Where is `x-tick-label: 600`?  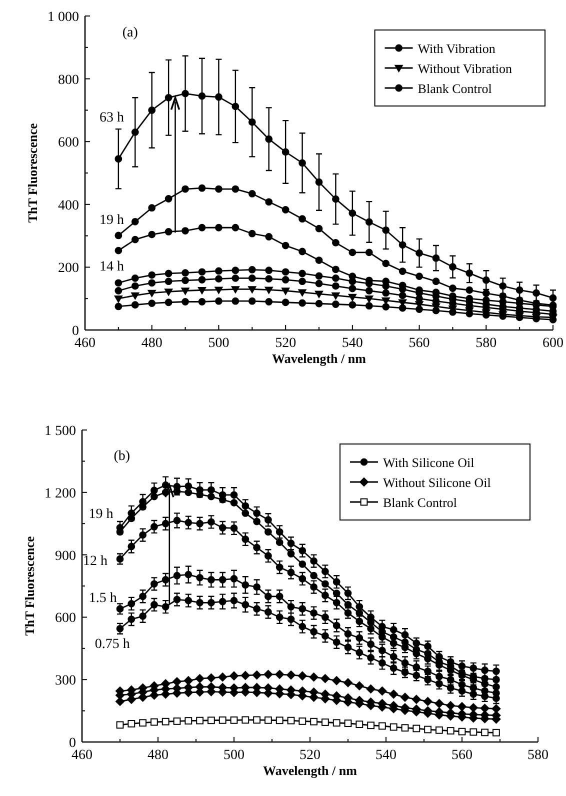
x-tick-label: 600 is located at coordinates (553, 343).